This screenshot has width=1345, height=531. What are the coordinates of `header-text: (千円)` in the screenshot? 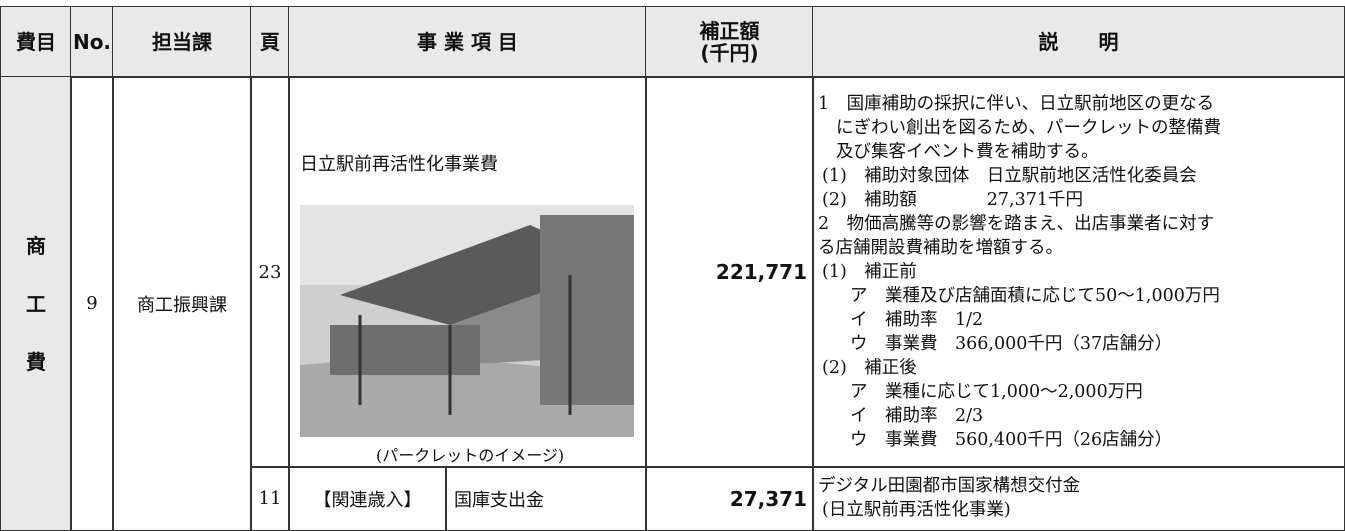 It's located at (729, 53).